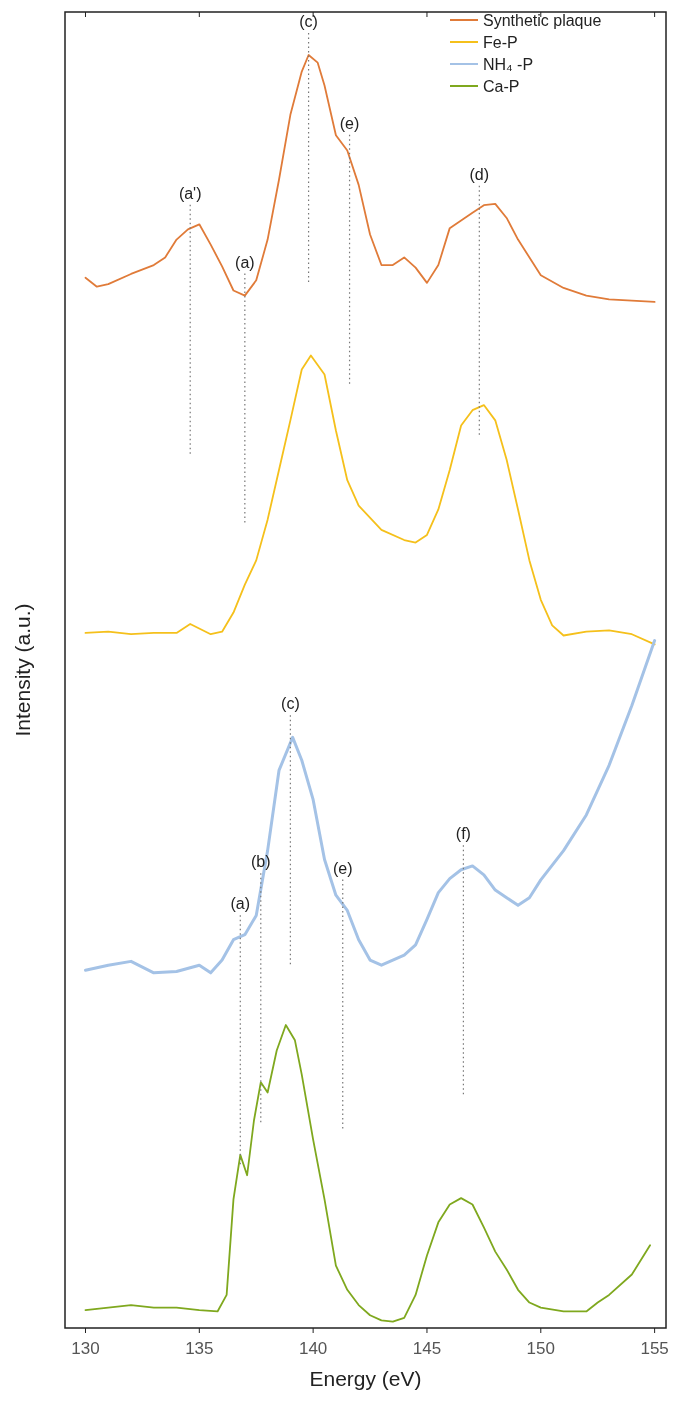  I want to click on legend-label: Fe-P, so click(500, 42).